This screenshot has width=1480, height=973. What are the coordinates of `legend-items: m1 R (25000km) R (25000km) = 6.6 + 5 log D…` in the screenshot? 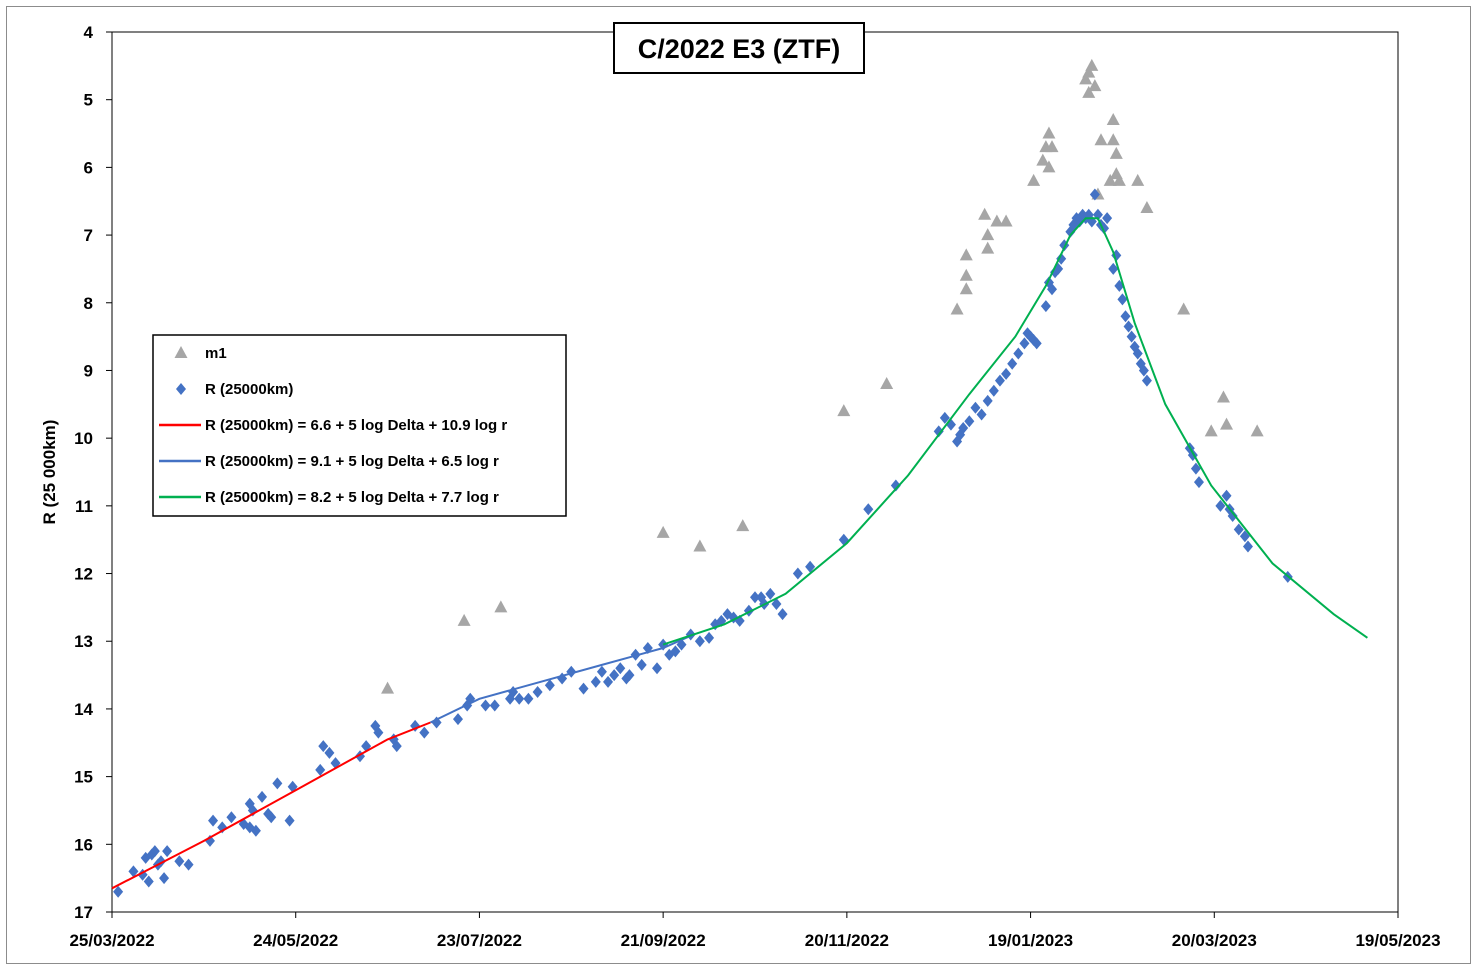 It's located at (333, 425).